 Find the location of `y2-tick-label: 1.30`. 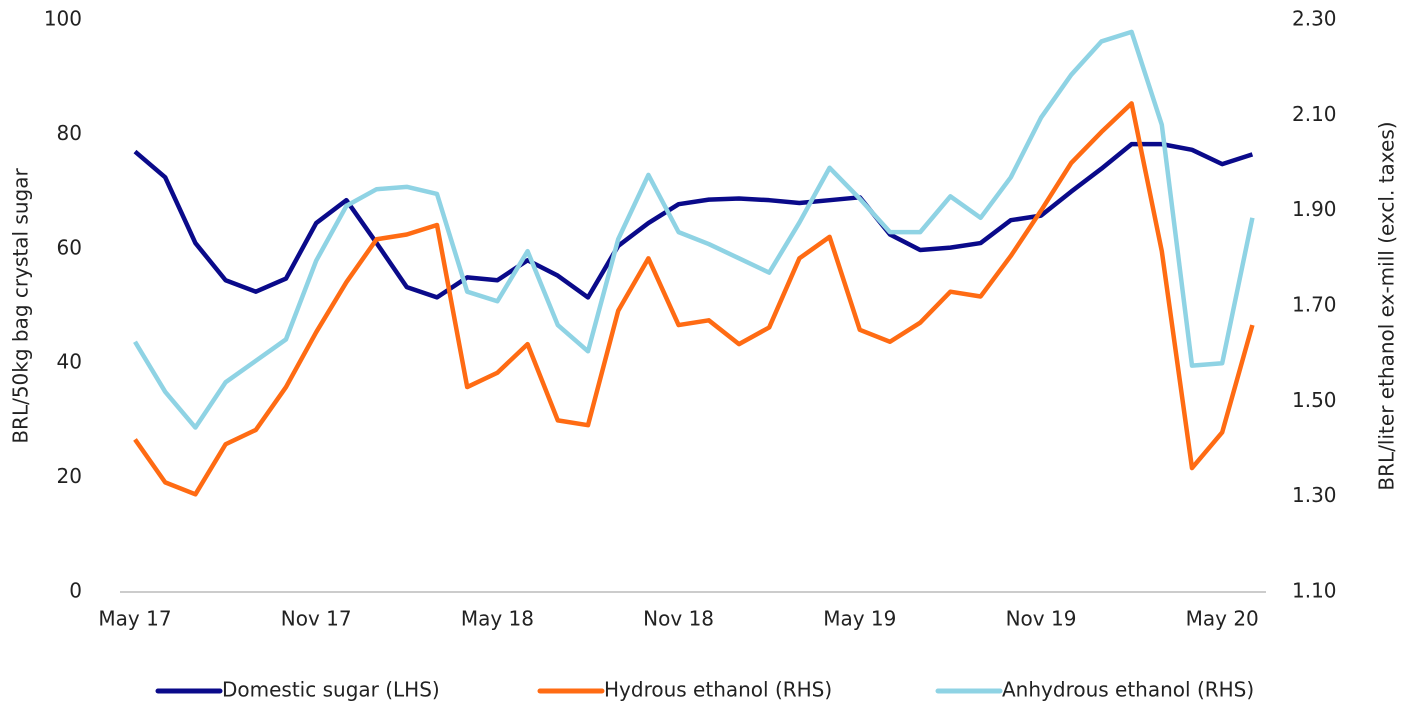

y2-tick-label: 1.30 is located at coordinates (1314, 495).